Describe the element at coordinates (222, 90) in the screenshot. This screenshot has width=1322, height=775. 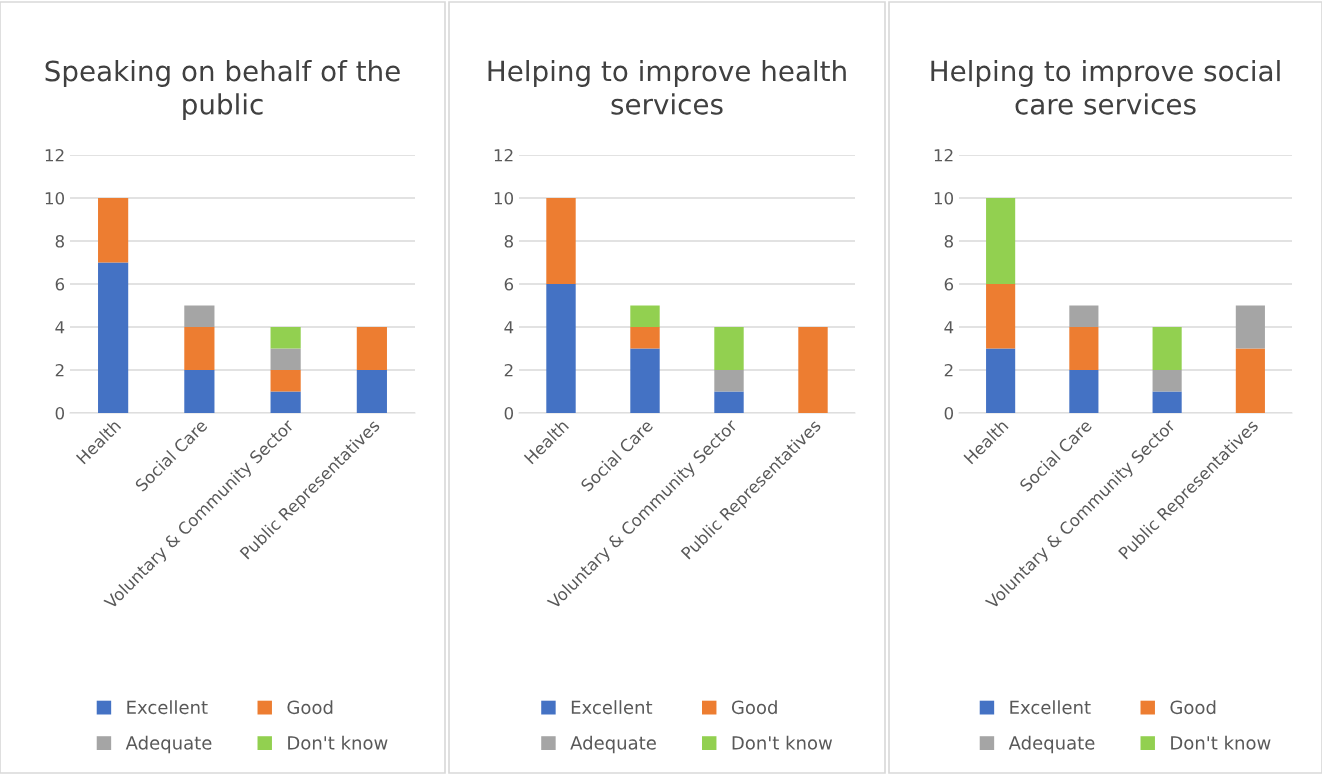
I see `chart-title: Speaking on behalf of the public` at that location.